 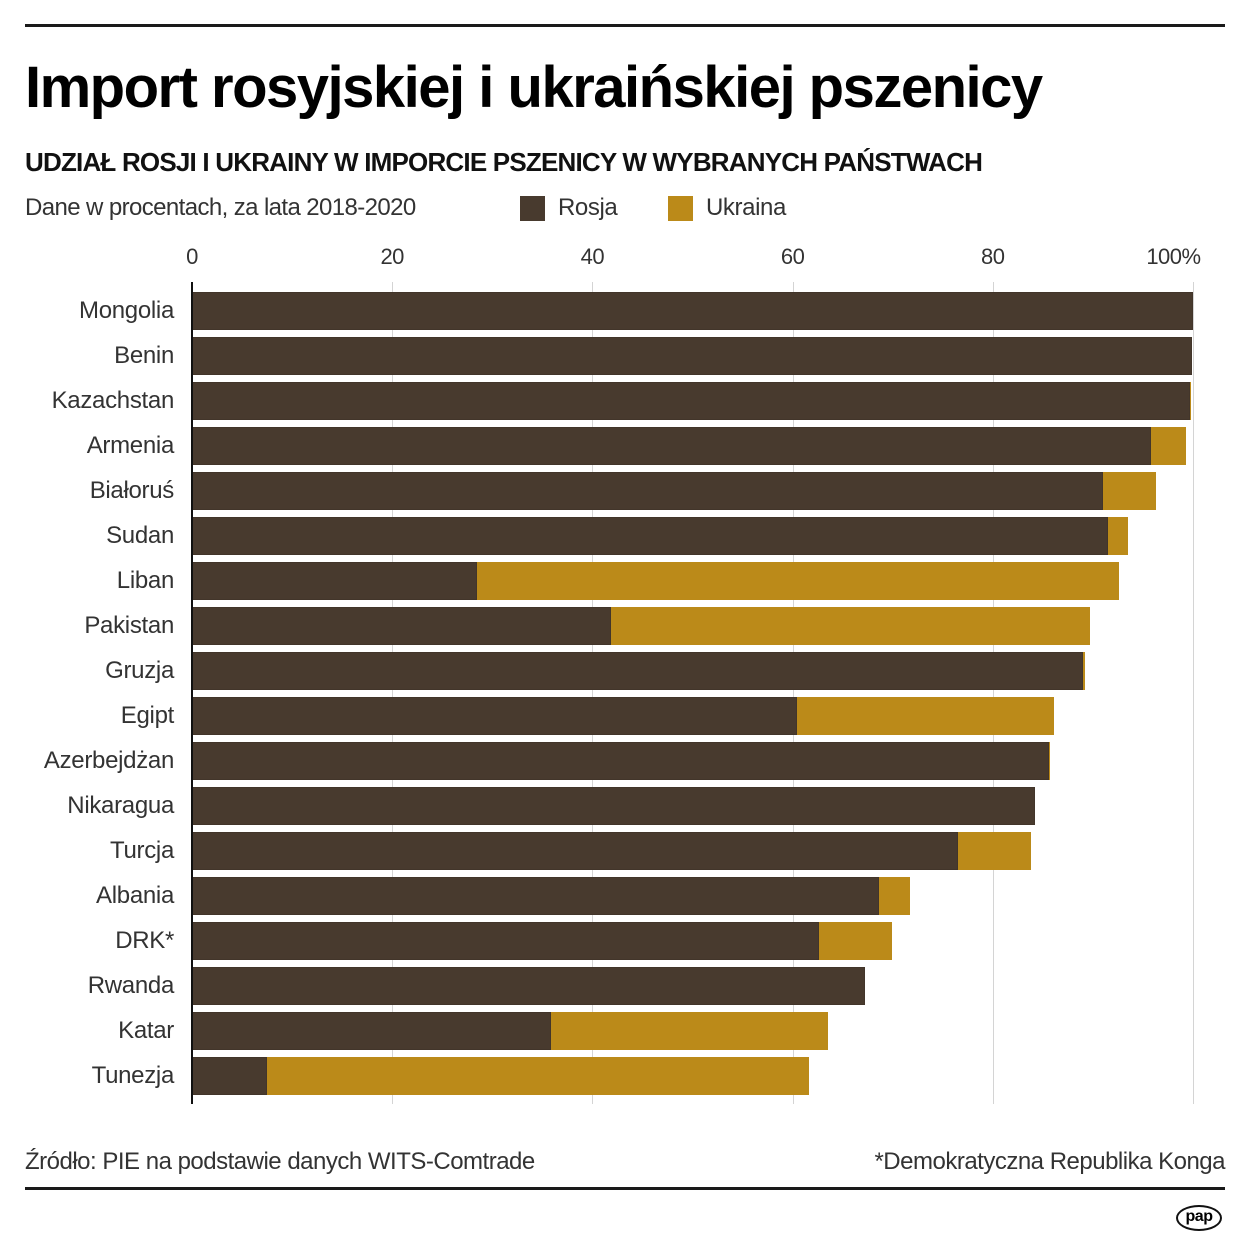 What do you see at coordinates (792, 256) in the screenshot?
I see `x-tick-label: 60` at bounding box center [792, 256].